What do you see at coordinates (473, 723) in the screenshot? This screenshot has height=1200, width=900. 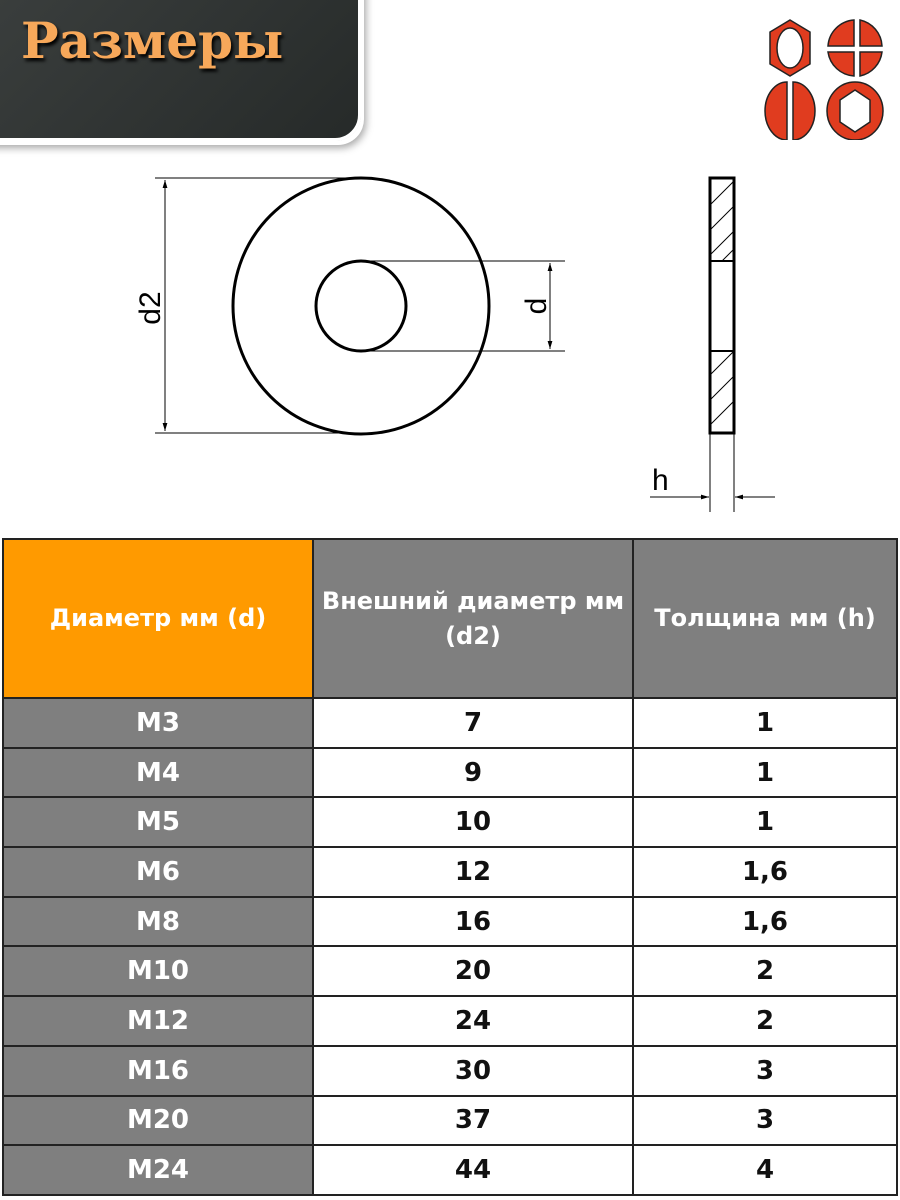 I see `cell-outer-diameter: 7` at bounding box center [473, 723].